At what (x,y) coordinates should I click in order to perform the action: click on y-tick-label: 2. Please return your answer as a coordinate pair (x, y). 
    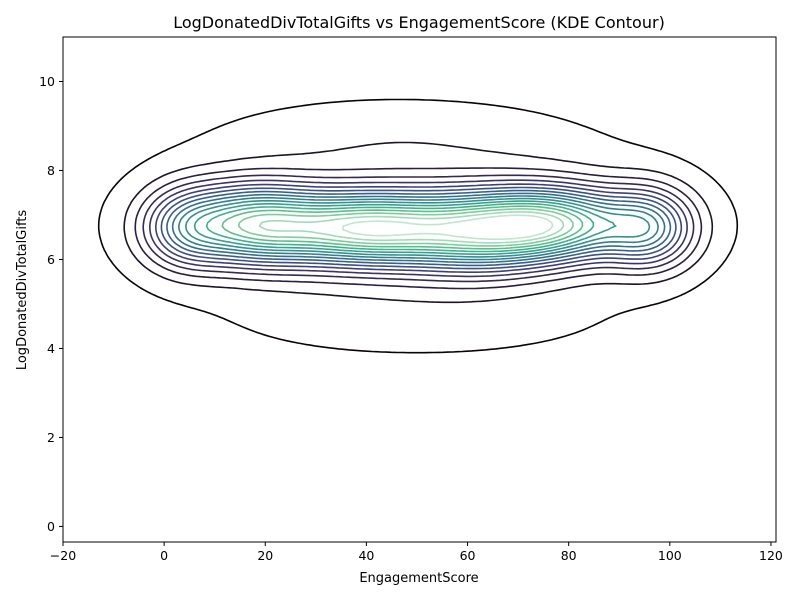
    Looking at the image, I should click on (51, 437).